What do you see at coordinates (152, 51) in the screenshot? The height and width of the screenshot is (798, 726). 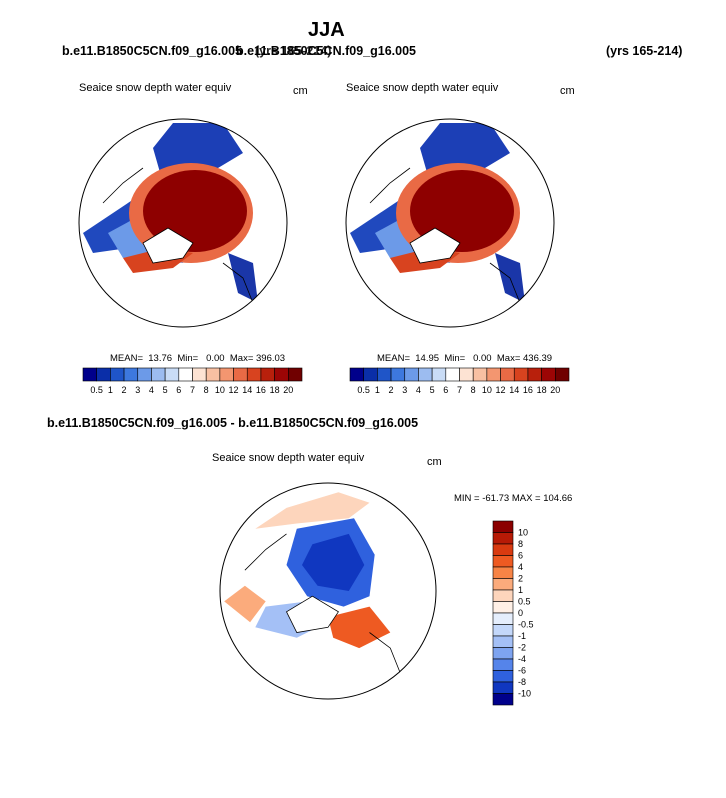 I see `case-title-left: b.e11.B1850C5CN.f09_g16.005` at bounding box center [152, 51].